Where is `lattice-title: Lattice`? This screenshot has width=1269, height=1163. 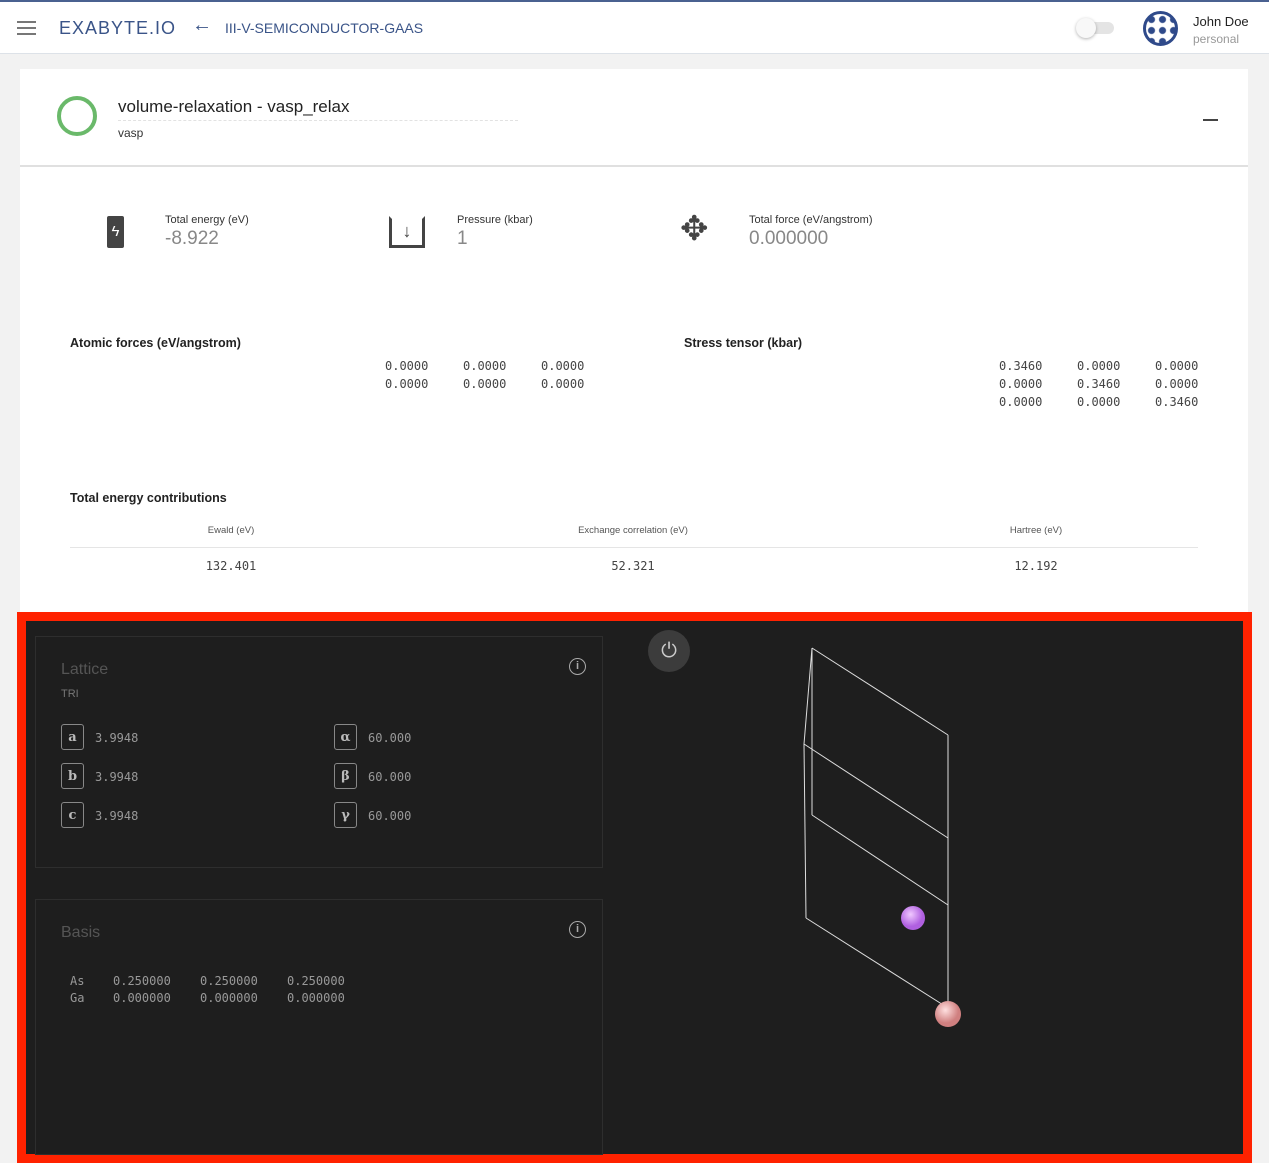 lattice-title: Lattice is located at coordinates (85, 669).